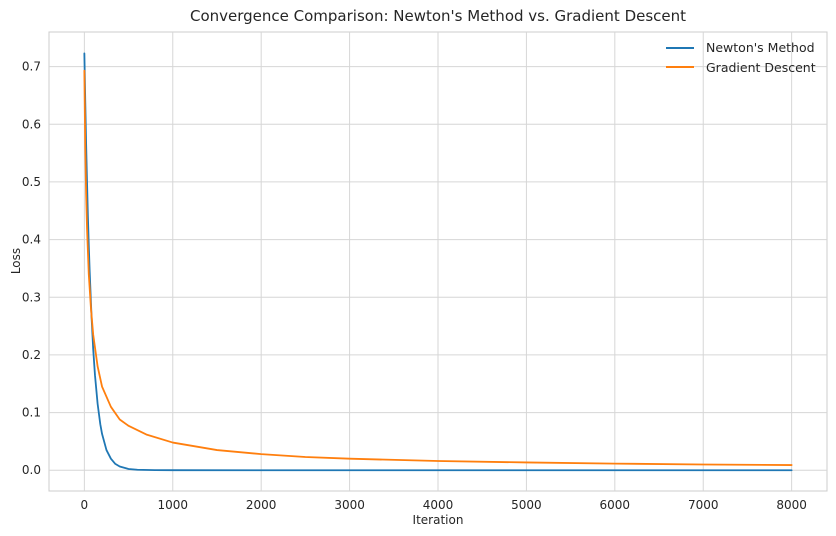 This screenshot has width=836, height=536. I want to click on x-tick-label: 5000, so click(526, 505).